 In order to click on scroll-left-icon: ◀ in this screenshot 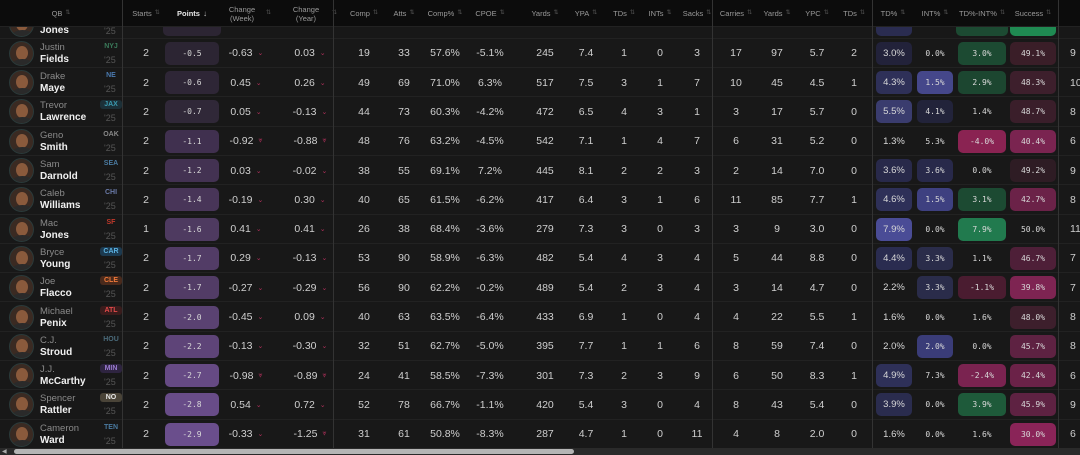, I will do `click(4, 452)`.